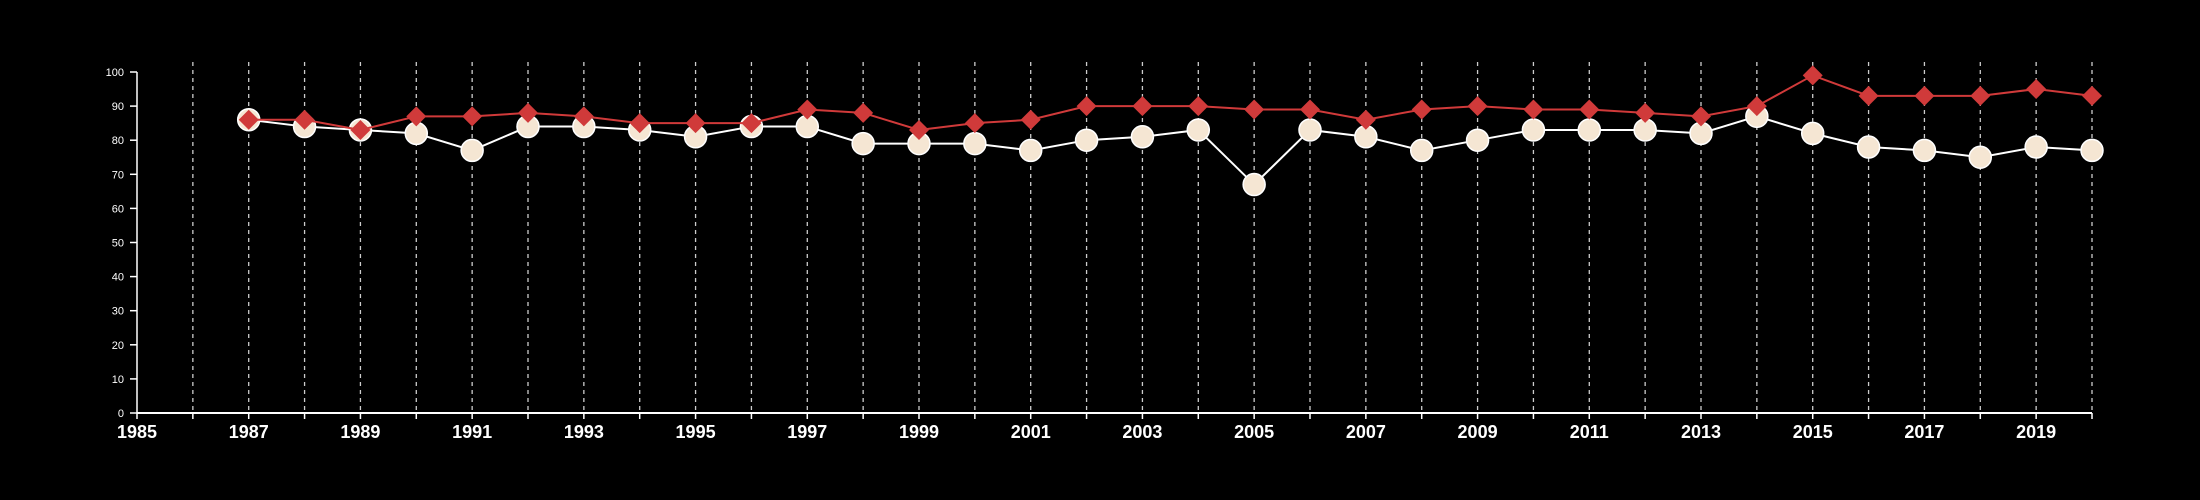 The height and width of the screenshot is (500, 2200). What do you see at coordinates (118, 312) in the screenshot?
I see `y-tick-label: 30` at bounding box center [118, 312].